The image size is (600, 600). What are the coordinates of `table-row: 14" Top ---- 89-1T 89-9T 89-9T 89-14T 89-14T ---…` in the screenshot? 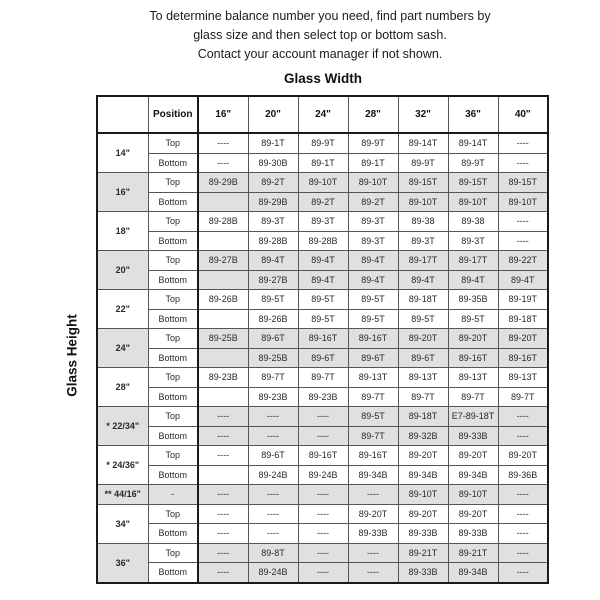 It's located at (322, 152).